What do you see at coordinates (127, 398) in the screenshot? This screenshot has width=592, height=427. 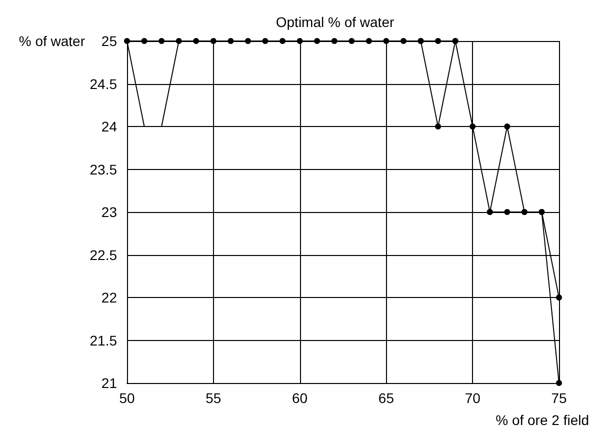 I see `x-tick-label: 50` at bounding box center [127, 398].